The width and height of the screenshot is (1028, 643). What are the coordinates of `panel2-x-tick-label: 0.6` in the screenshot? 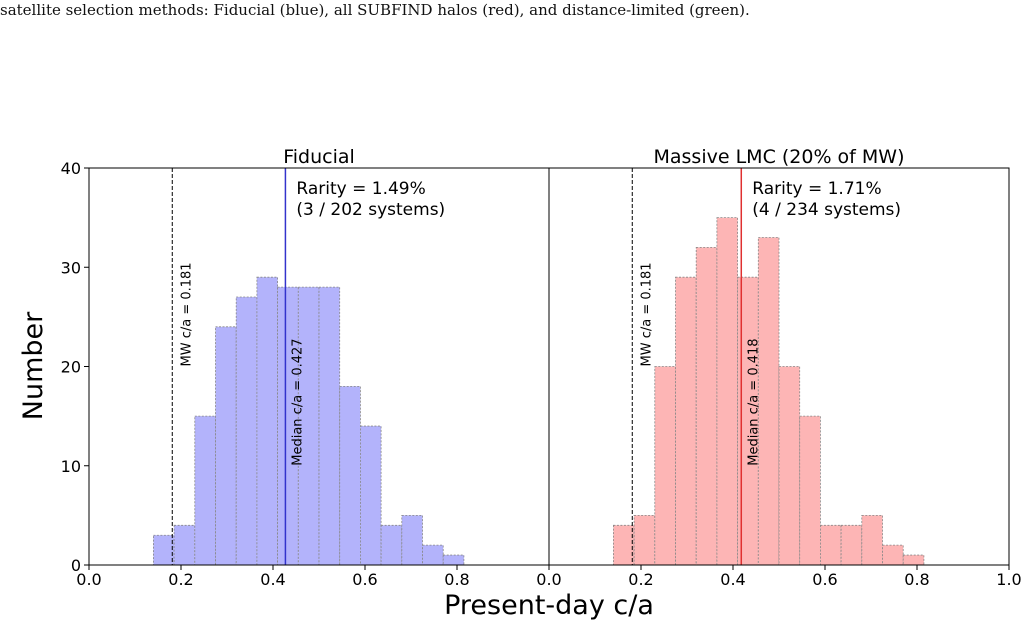 It's located at (824, 579).